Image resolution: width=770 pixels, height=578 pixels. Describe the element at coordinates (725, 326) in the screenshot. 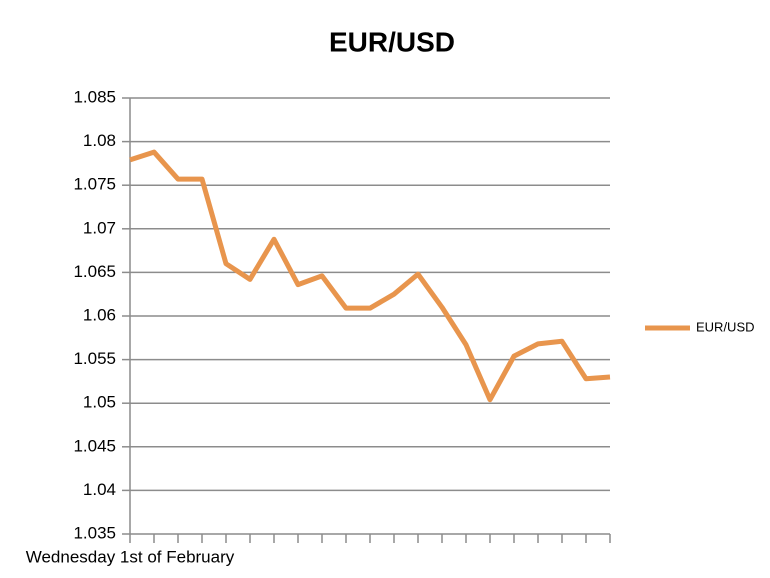

I see `legend-label: EUR/USD` at that location.